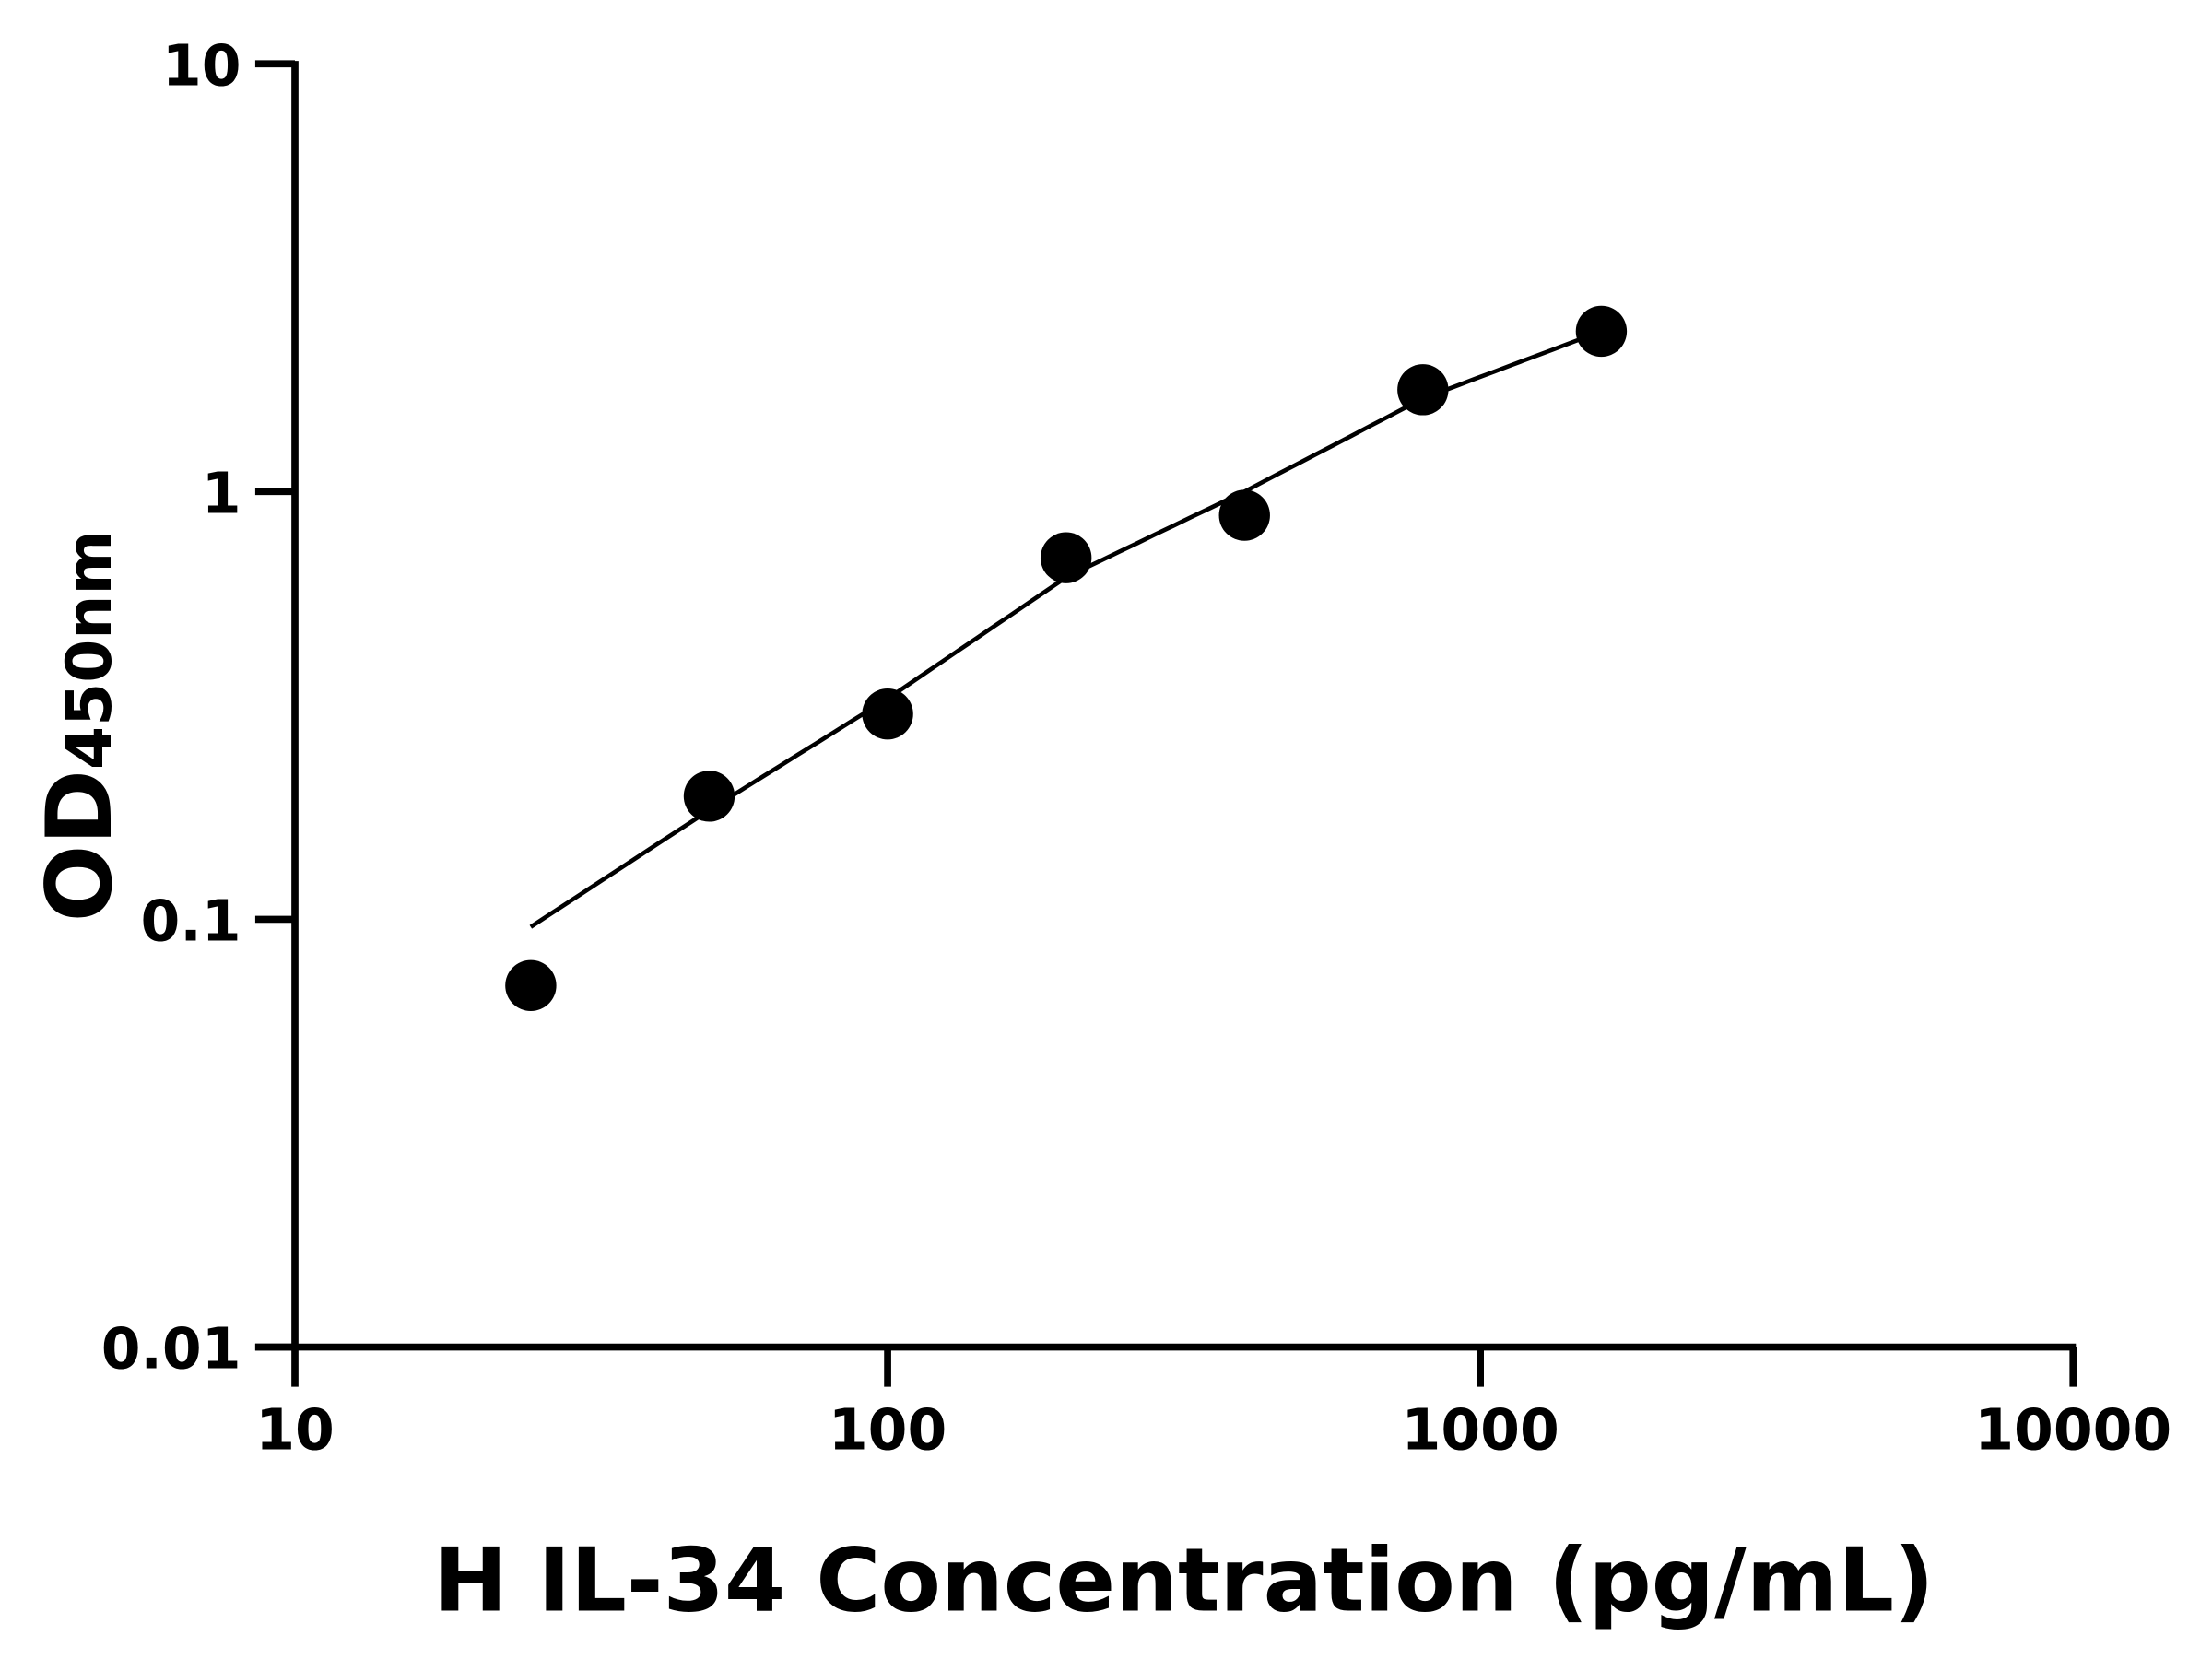 The height and width of the screenshot is (1659, 2212). I want to click on x-tick-label: 10000, so click(2072, 1429).